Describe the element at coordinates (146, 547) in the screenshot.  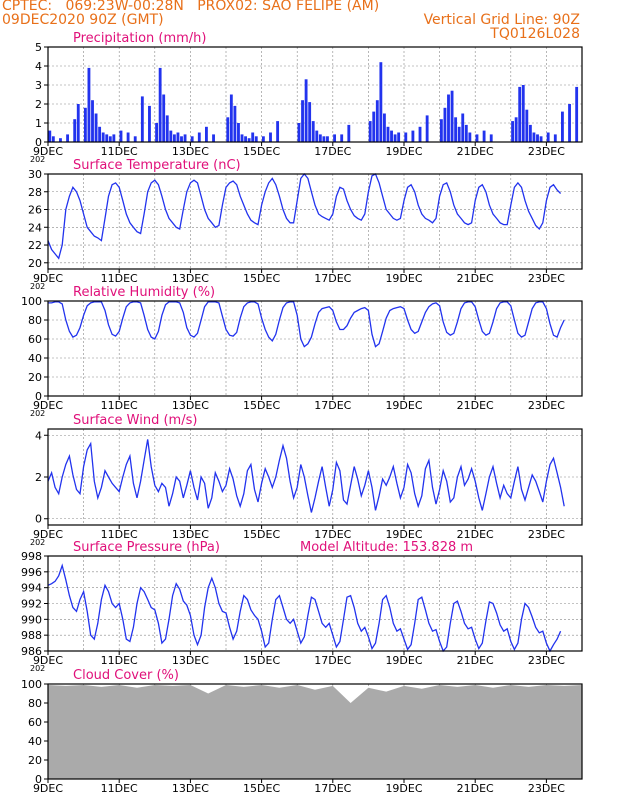
I see `pressure-title: Surface Pressure (hPa)` at that location.